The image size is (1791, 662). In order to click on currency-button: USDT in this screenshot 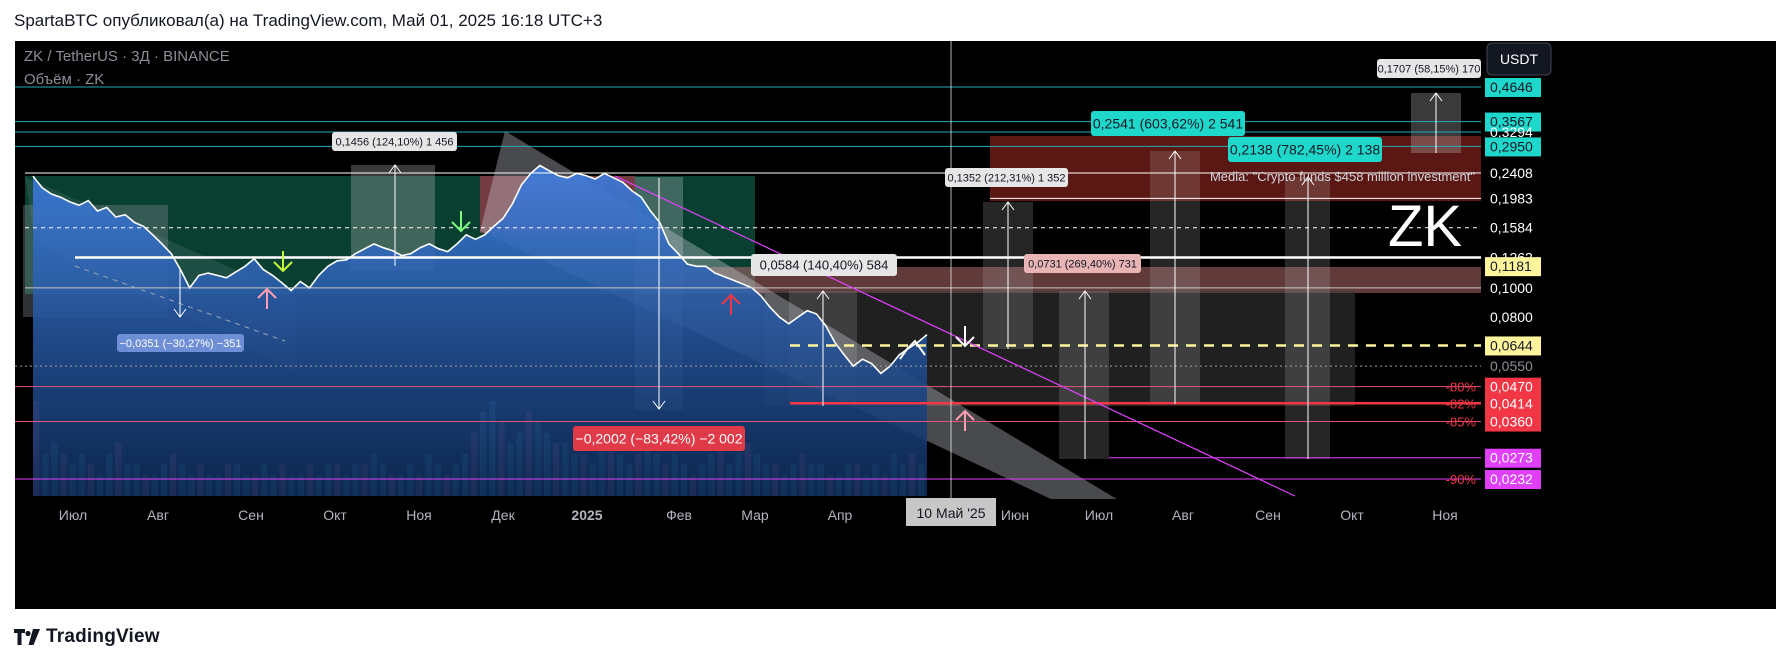, I will do `click(1519, 59)`.